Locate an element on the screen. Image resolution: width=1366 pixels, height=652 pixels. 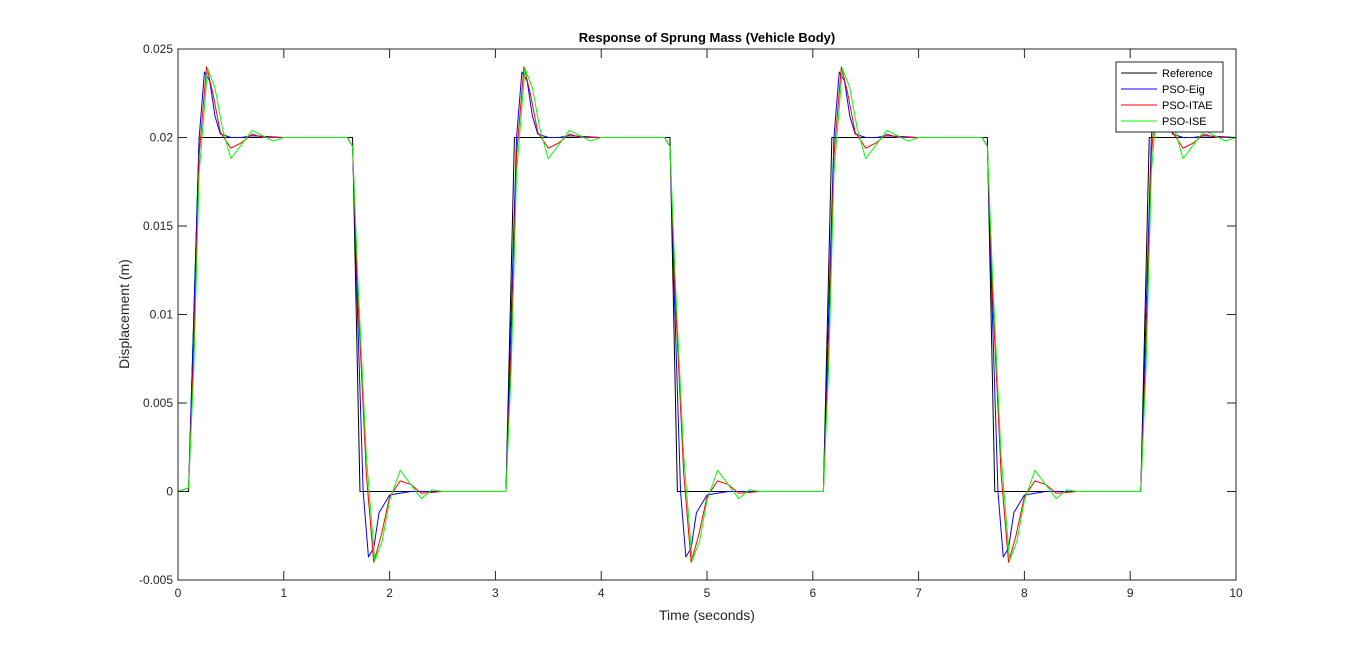
x-tick-label: 10 is located at coordinates (1236, 593).